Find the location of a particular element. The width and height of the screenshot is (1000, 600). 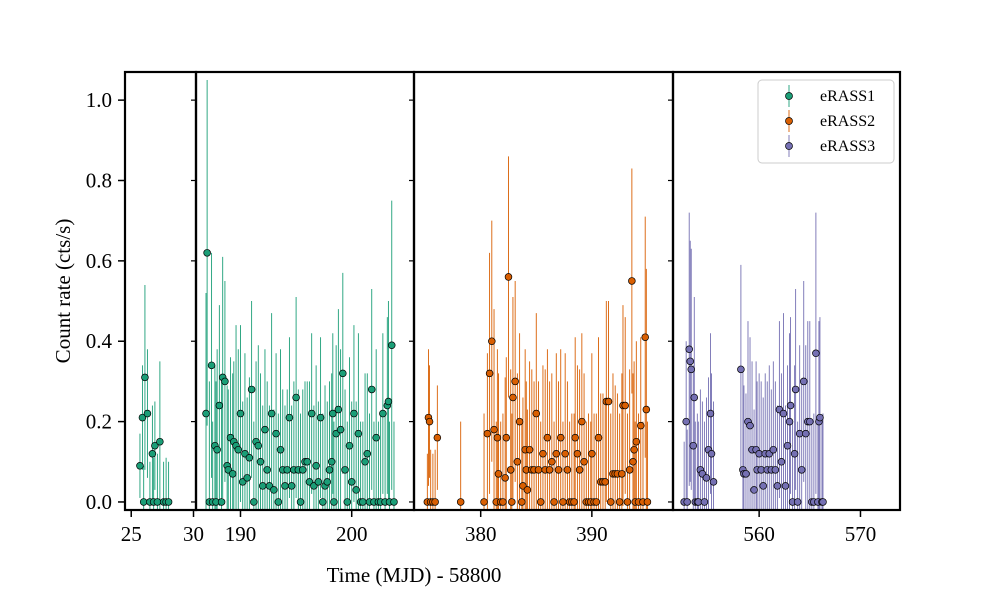

x-axis-label: Time (MJD) - 58800 is located at coordinates (414, 575).